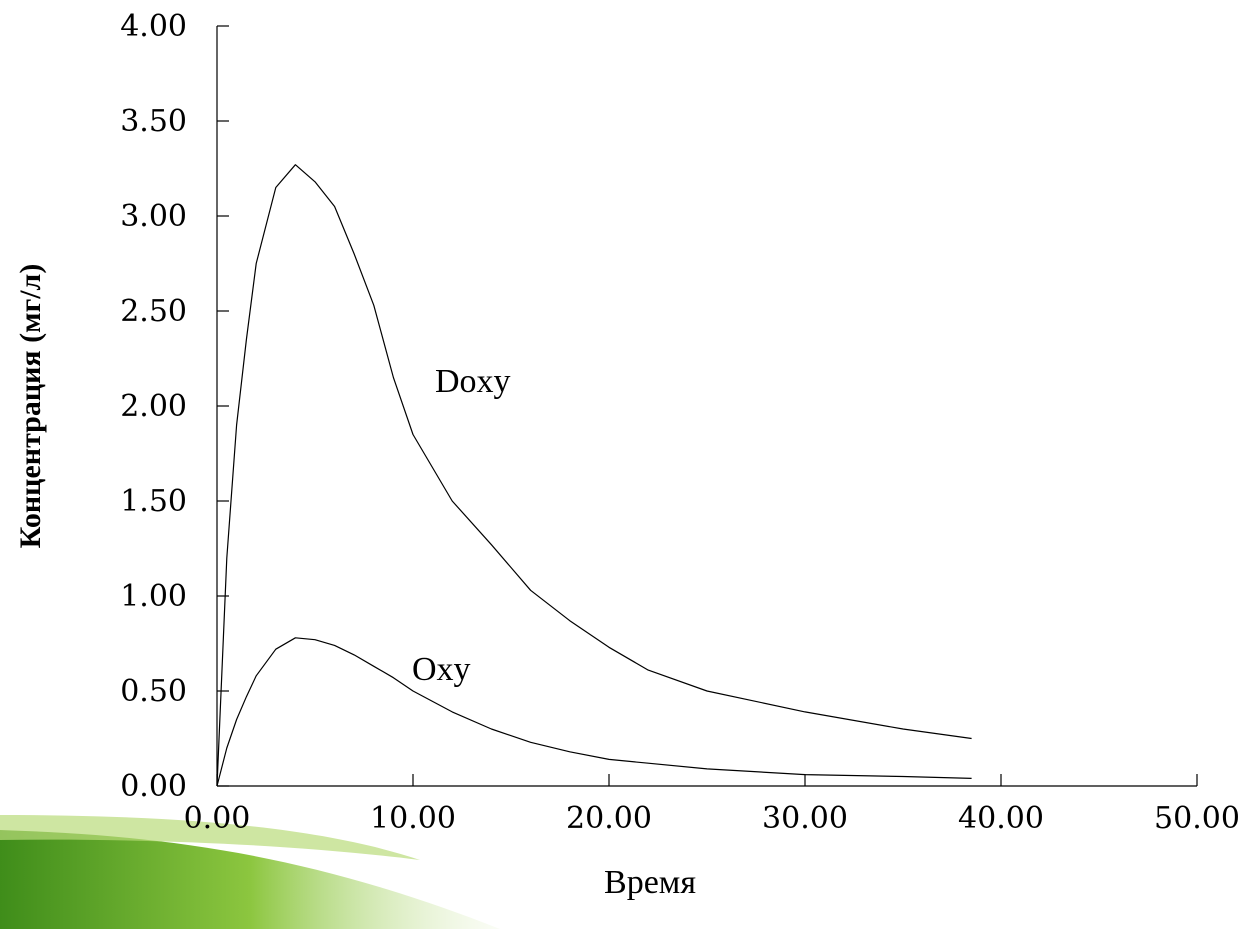 The width and height of the screenshot is (1255, 929). I want to click on x-tick-label: 30.00, so click(805, 818).